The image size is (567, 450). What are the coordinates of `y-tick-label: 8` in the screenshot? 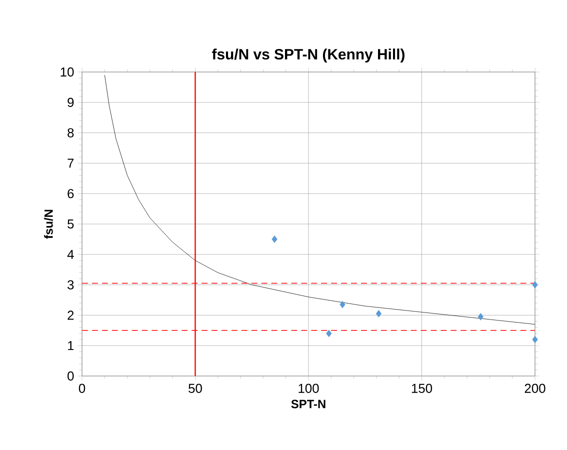 It's located at (71, 133).